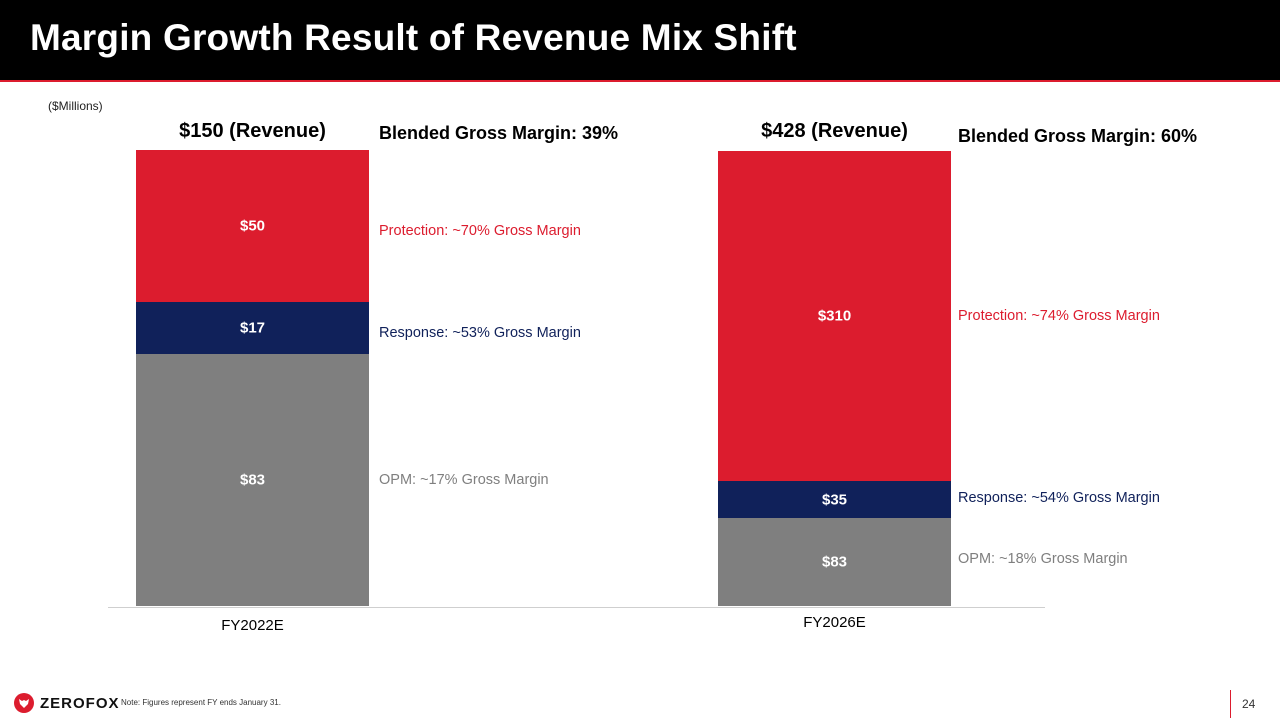 The image size is (1280, 720). I want to click on bar-segment-response-fy2026: $35, so click(834, 499).